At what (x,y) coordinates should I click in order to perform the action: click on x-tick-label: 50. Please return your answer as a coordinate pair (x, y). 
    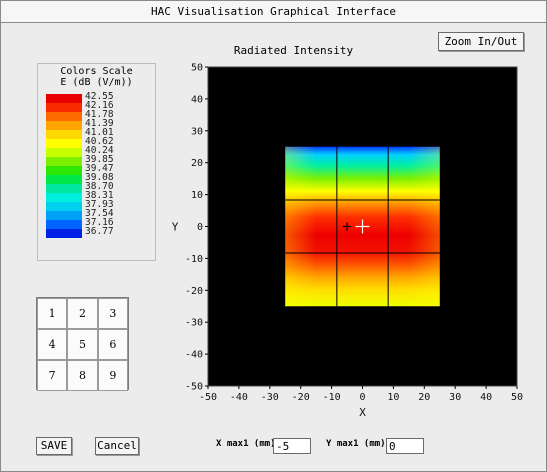
    Looking at the image, I should click on (517, 397).